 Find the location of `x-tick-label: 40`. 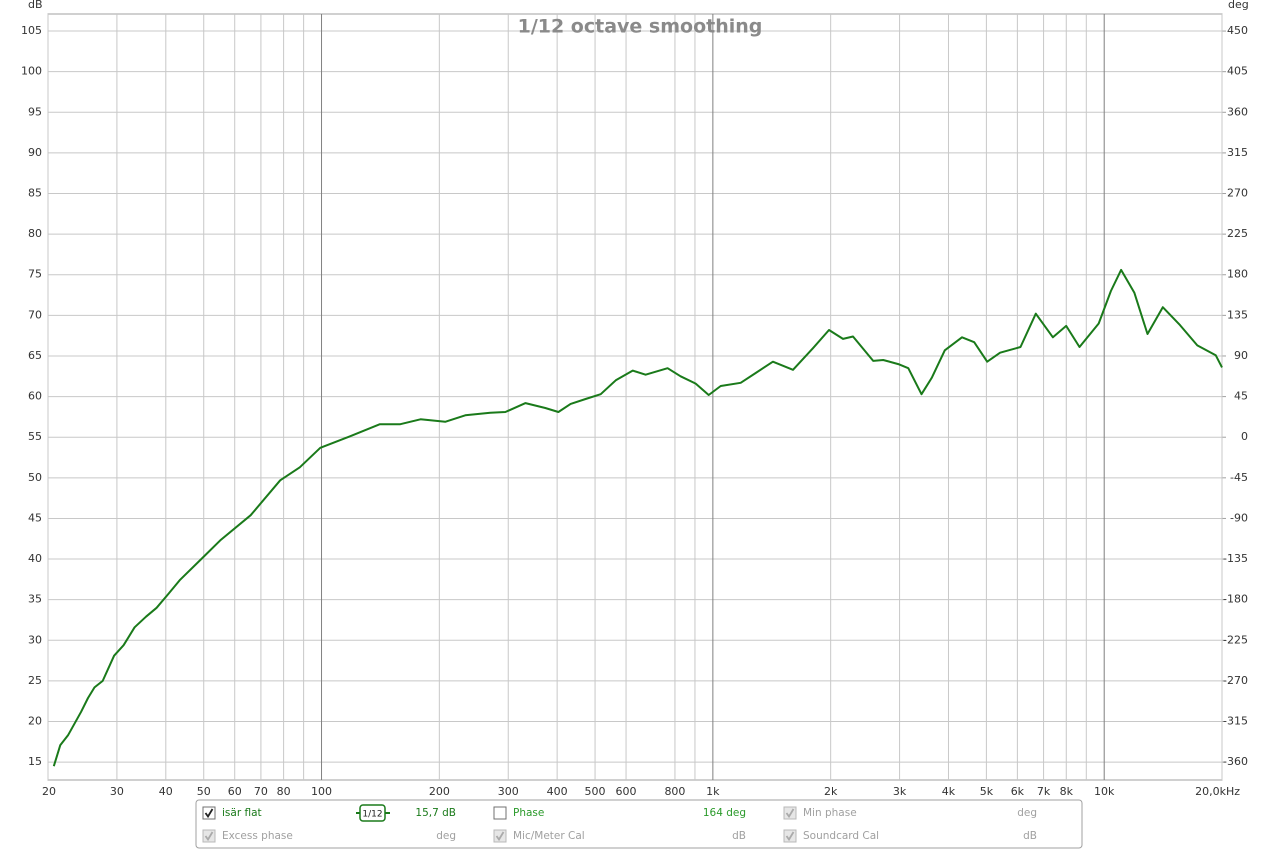

x-tick-label: 40 is located at coordinates (166, 791).